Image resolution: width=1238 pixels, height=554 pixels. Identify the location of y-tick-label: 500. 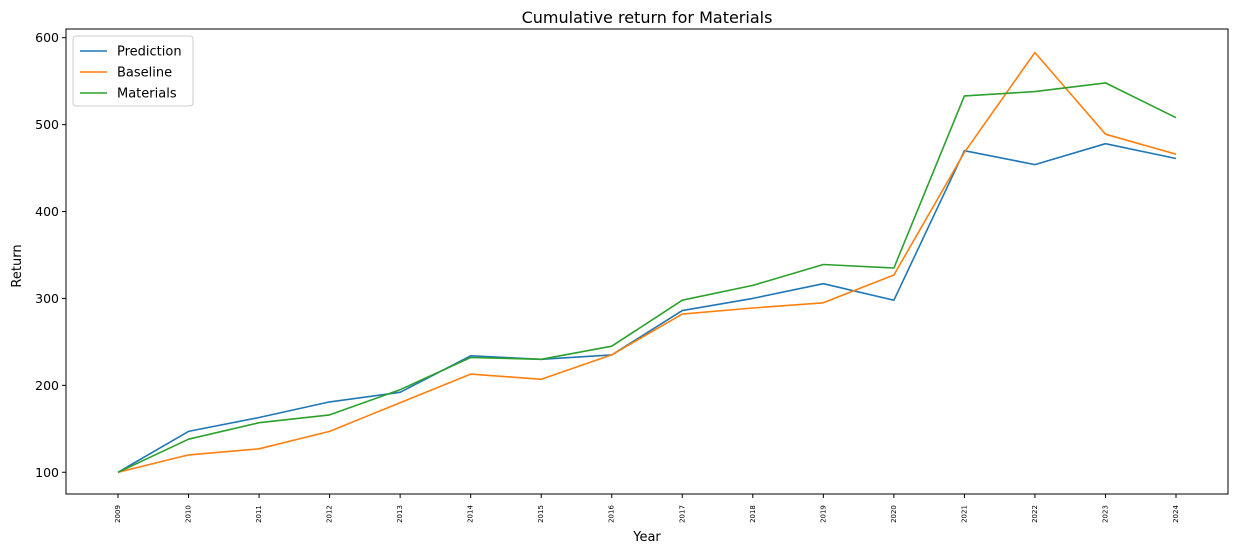
(47, 124).